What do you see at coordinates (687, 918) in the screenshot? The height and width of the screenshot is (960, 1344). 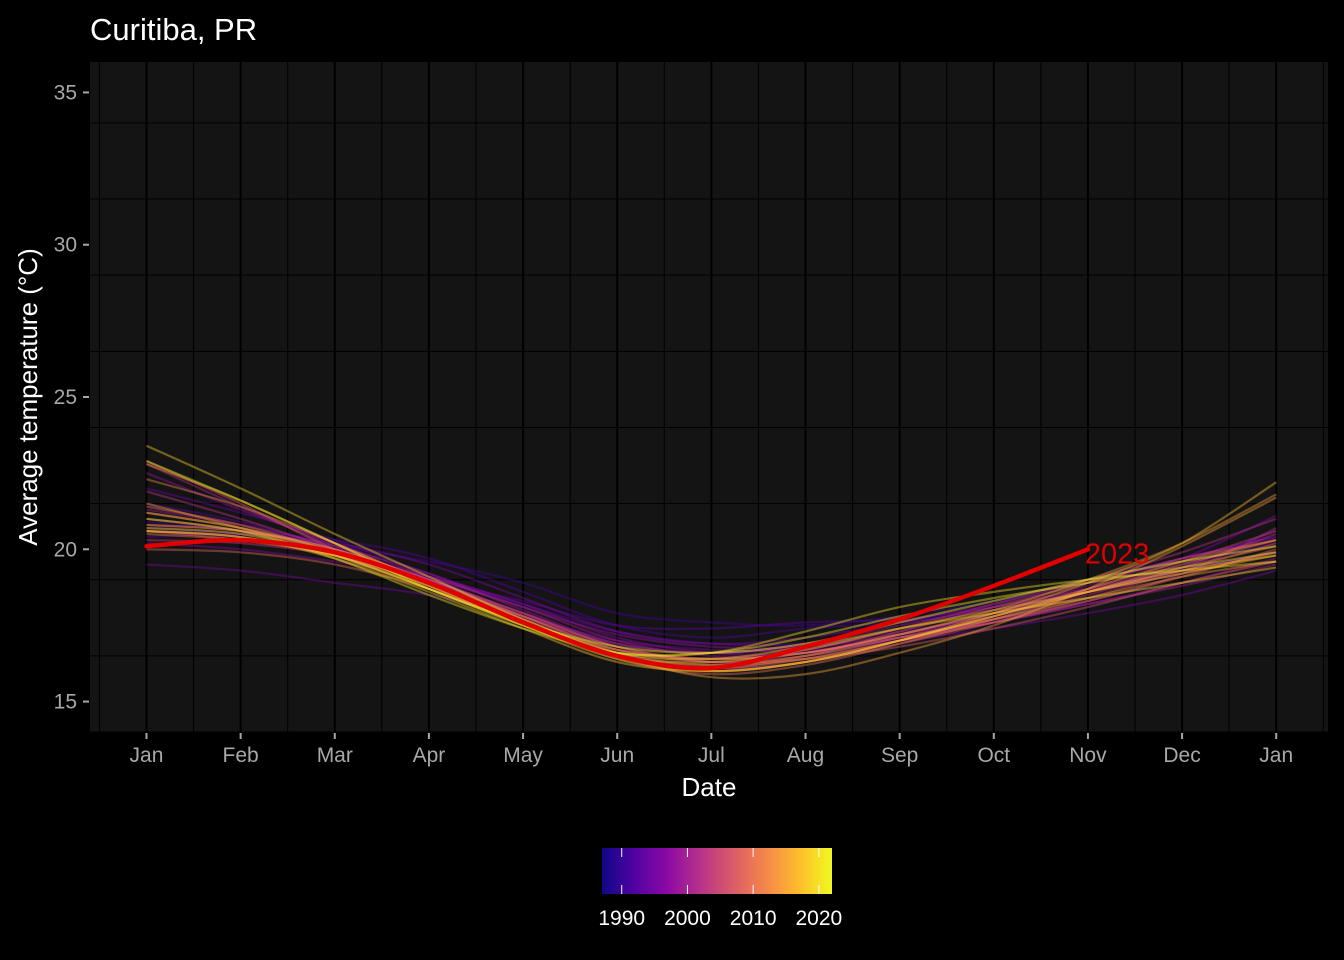 I see `colorbar-label: 2000` at bounding box center [687, 918].